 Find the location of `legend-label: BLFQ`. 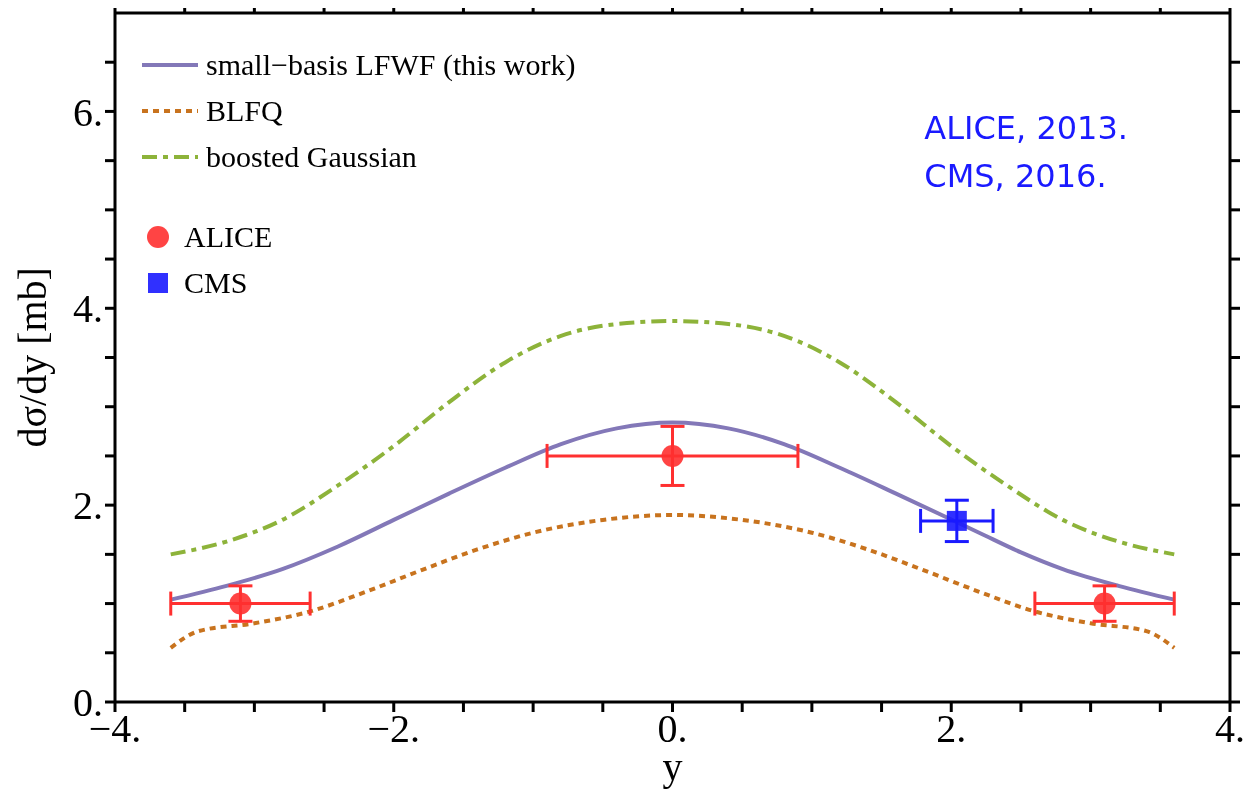

legend-label: BLFQ is located at coordinates (244, 111).